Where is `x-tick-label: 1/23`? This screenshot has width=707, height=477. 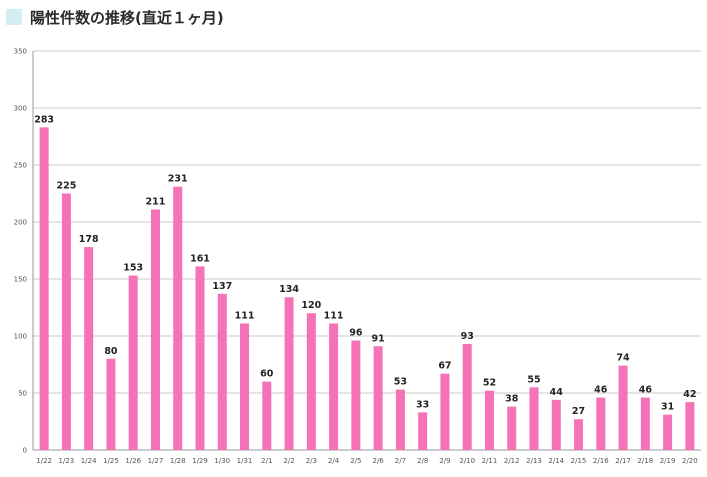
x-tick-label: 1/23 is located at coordinates (67, 461).